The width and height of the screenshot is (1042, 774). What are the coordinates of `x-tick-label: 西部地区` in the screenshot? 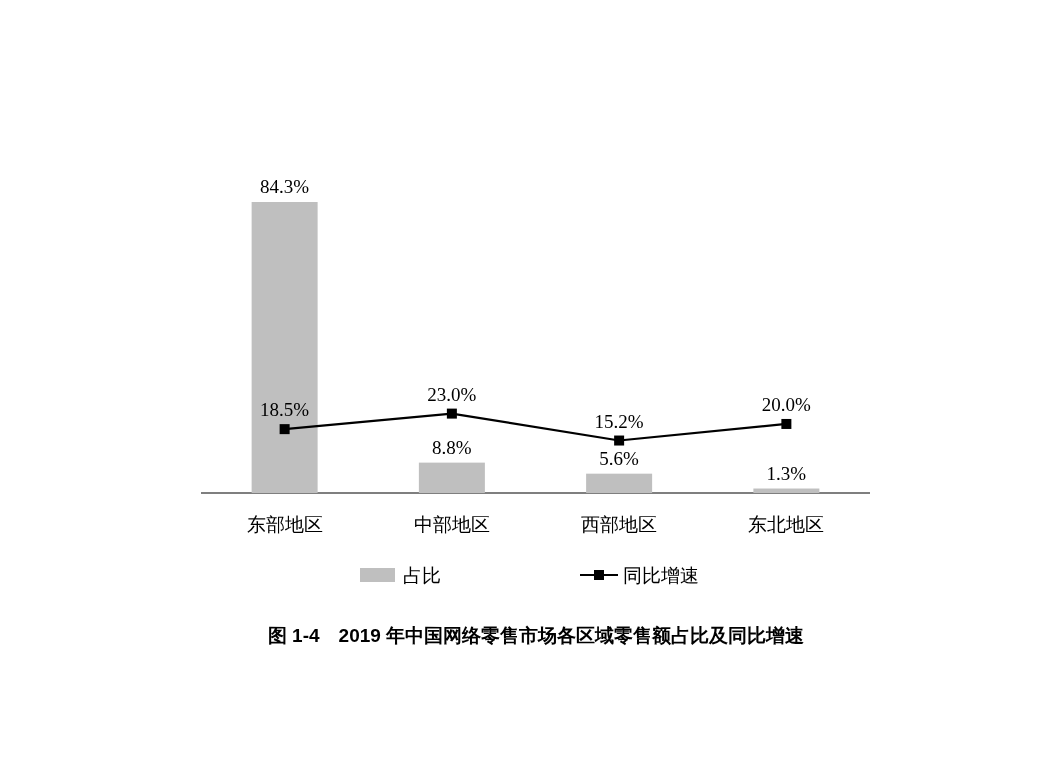 It's located at (619, 524).